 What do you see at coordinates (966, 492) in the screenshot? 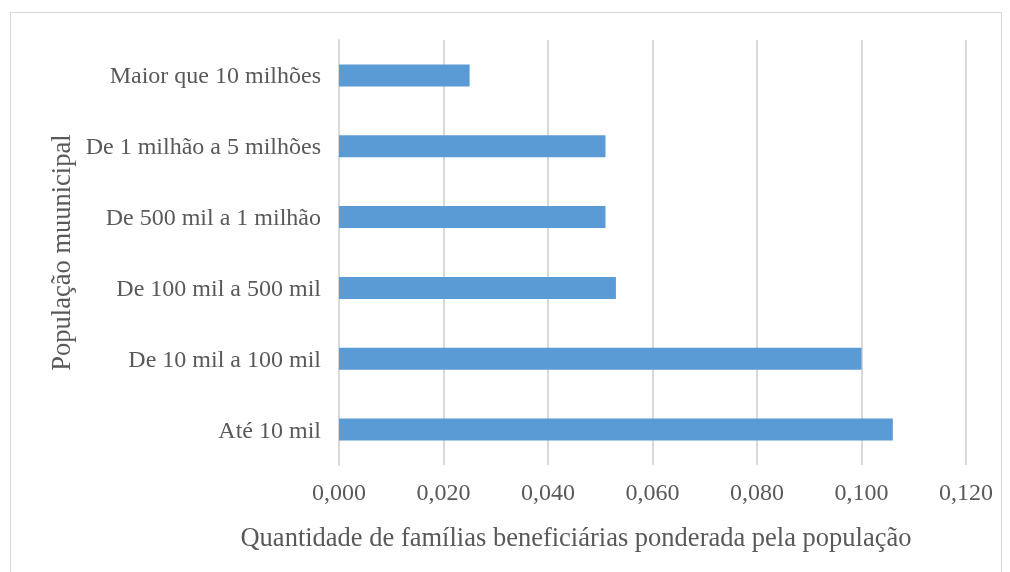
I see `x-tick-label: 0,120` at bounding box center [966, 492].